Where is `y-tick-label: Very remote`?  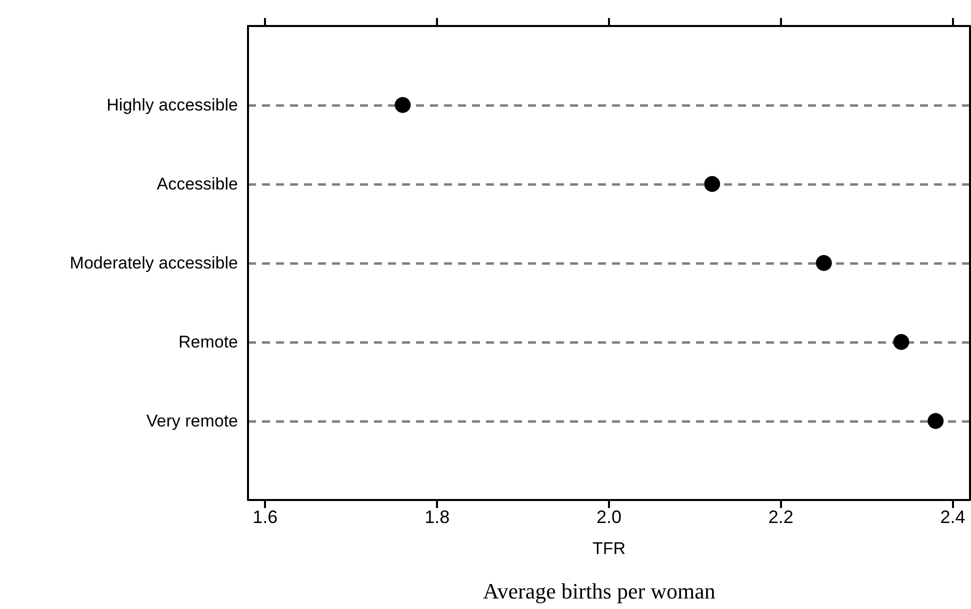
y-tick-label: Very remote is located at coordinates (192, 421).